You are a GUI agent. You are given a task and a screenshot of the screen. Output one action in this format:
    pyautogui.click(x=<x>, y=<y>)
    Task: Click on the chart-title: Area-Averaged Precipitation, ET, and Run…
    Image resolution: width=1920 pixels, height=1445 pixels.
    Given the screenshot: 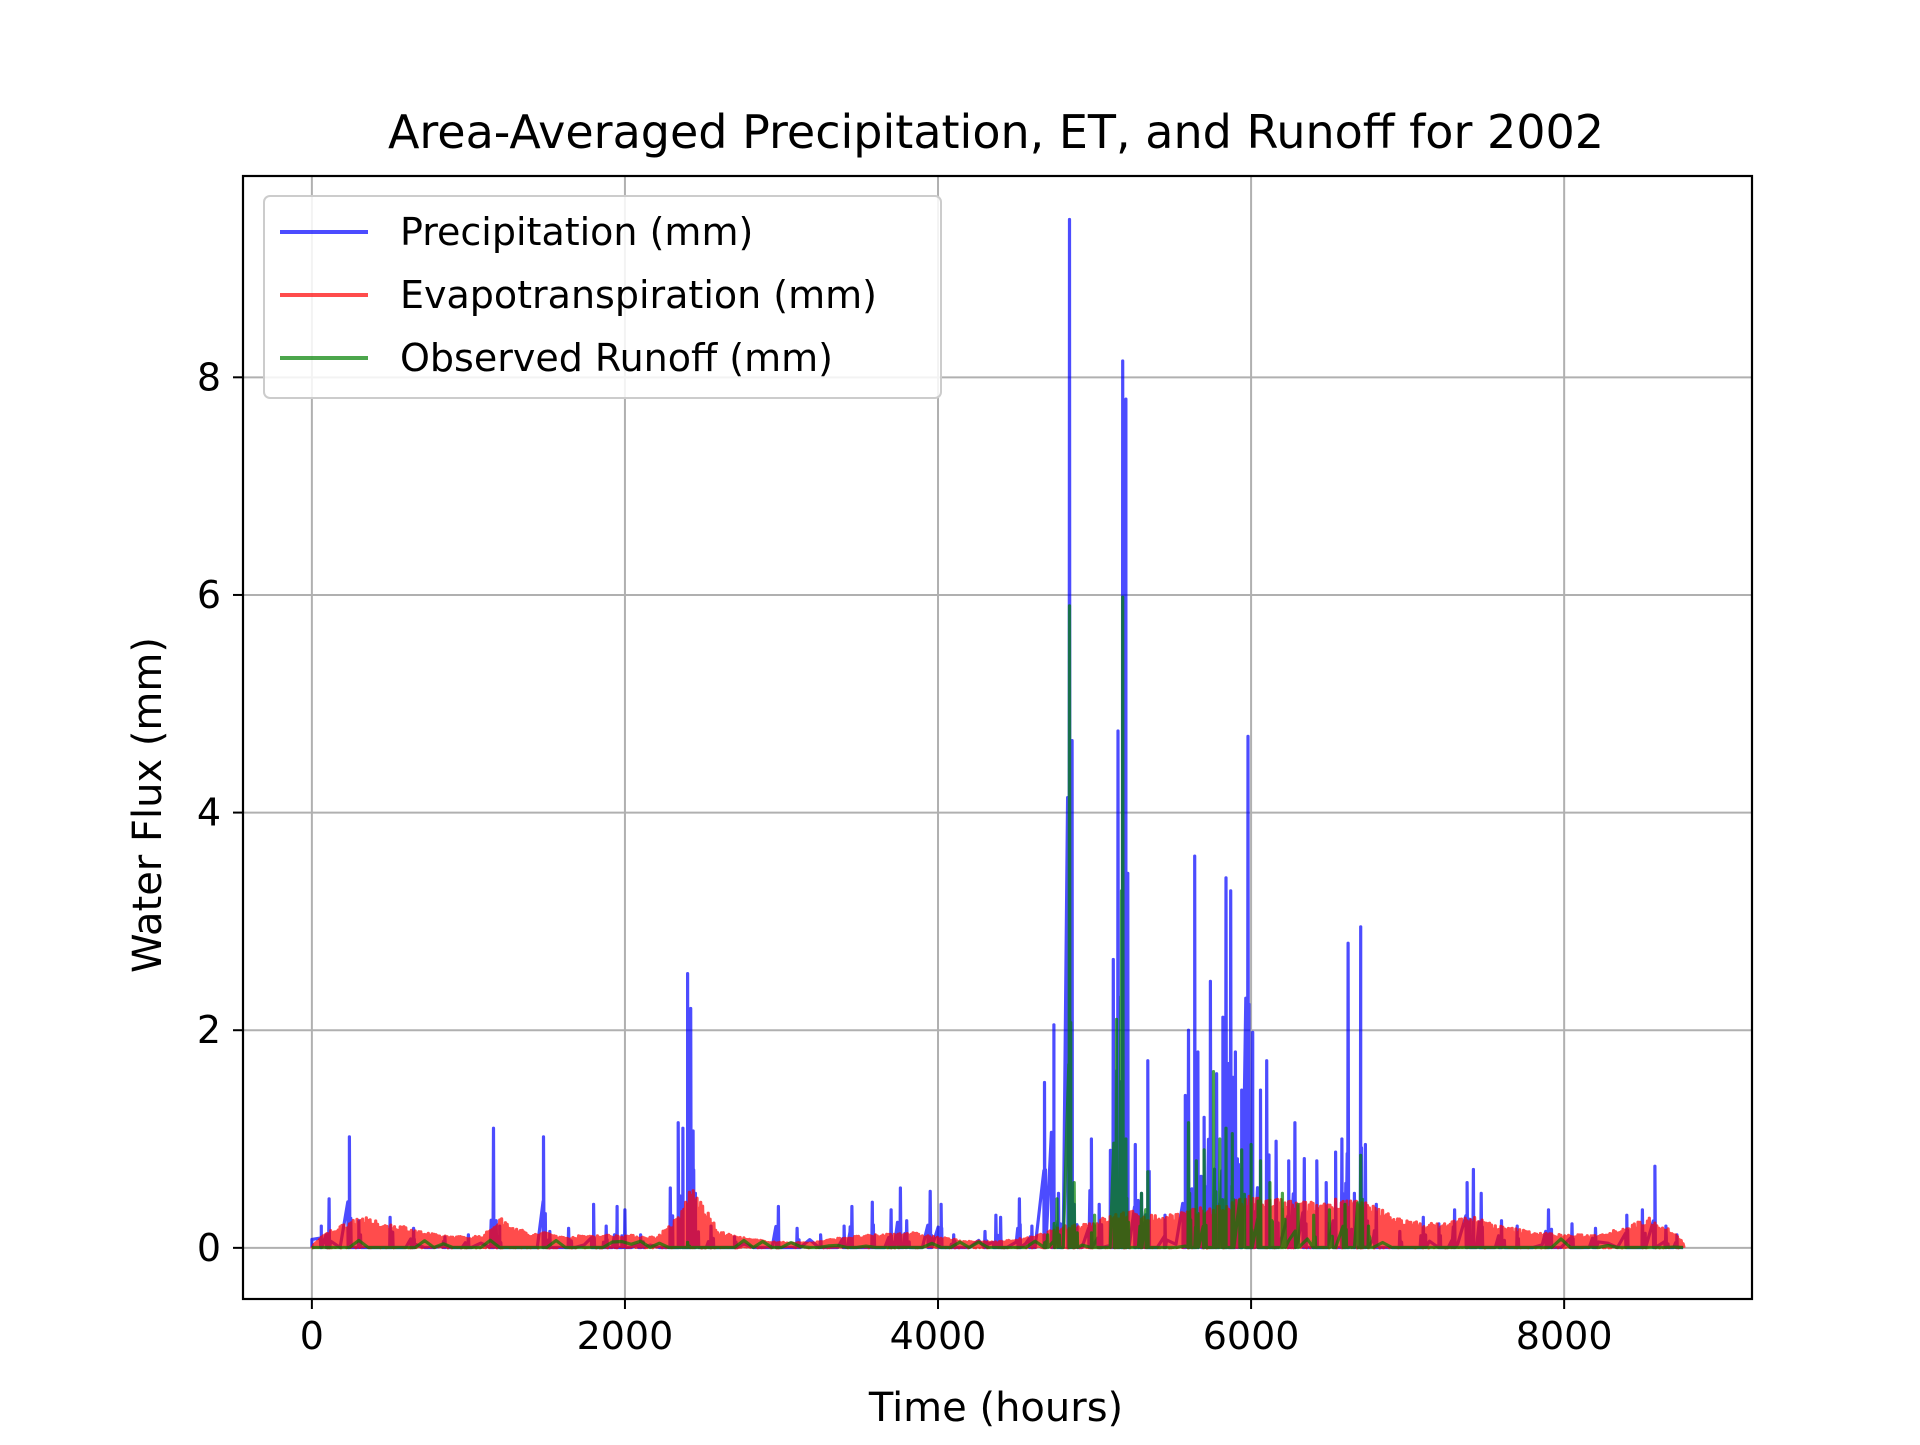 What is the action you would take?
    pyautogui.click(x=996, y=132)
    